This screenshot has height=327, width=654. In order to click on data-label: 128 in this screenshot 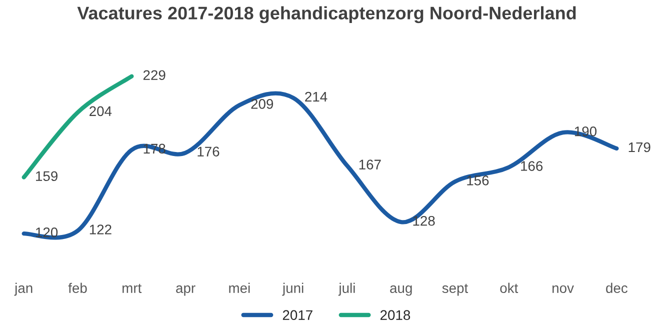, I will do `click(424, 221)`.